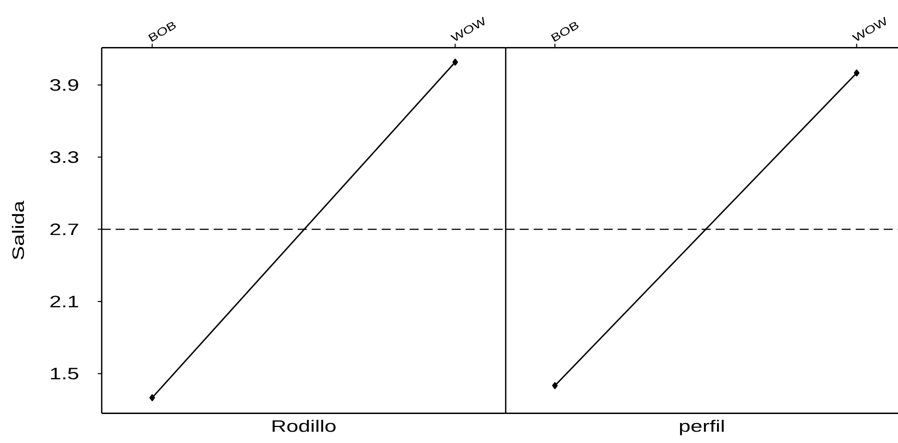  Describe the element at coordinates (304, 426) in the screenshot. I see `x-axis-title: Rodillo` at that location.